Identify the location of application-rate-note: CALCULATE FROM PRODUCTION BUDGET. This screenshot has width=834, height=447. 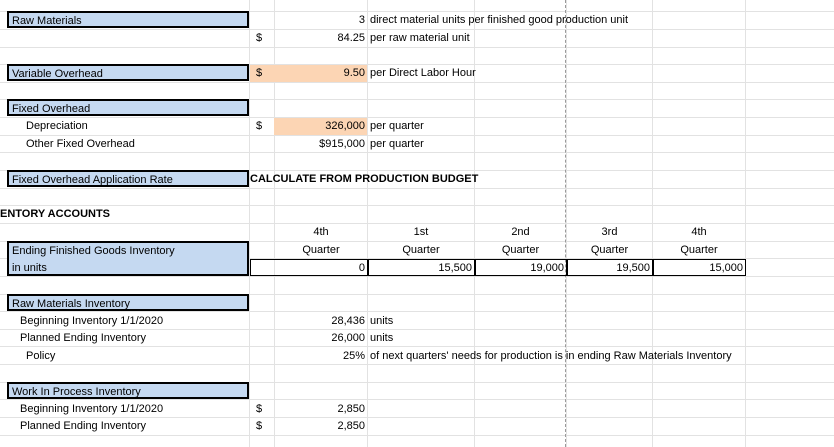
(364, 179).